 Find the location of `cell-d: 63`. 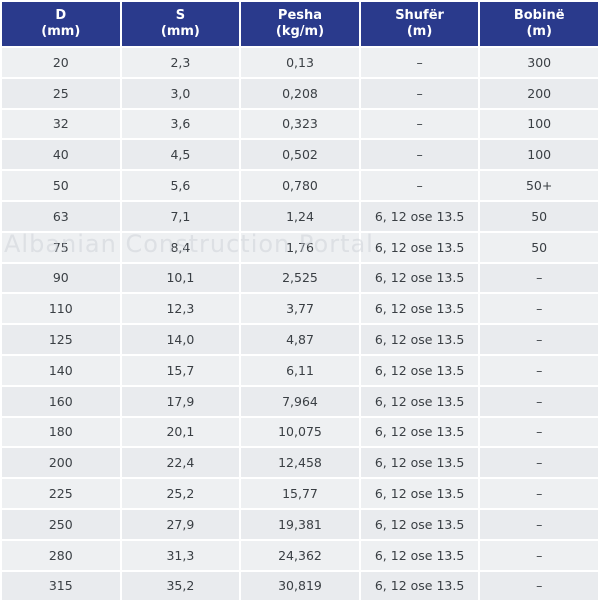

cell-d: 63 is located at coordinates (61, 216).